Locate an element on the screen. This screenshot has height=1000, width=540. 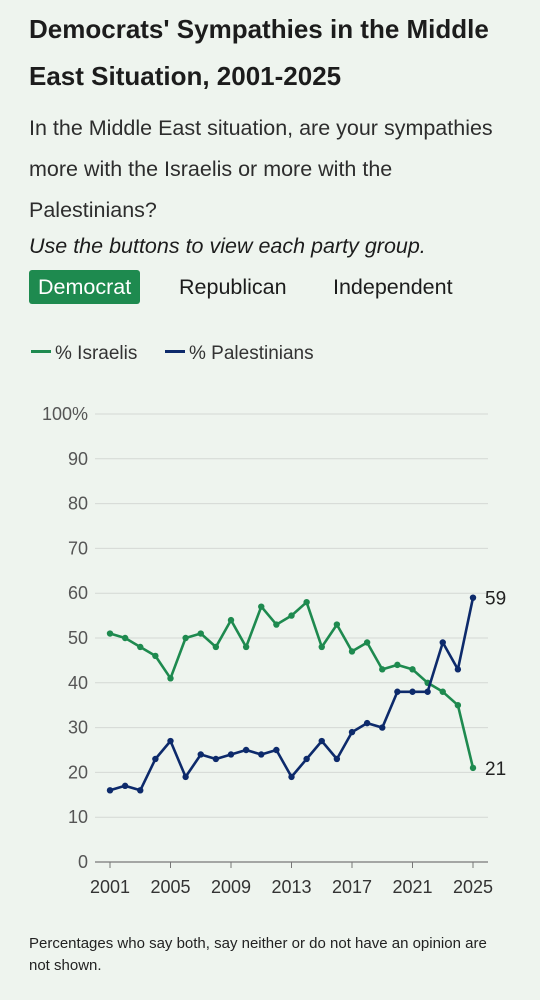
end-value-label: 21 is located at coordinates (495, 769).